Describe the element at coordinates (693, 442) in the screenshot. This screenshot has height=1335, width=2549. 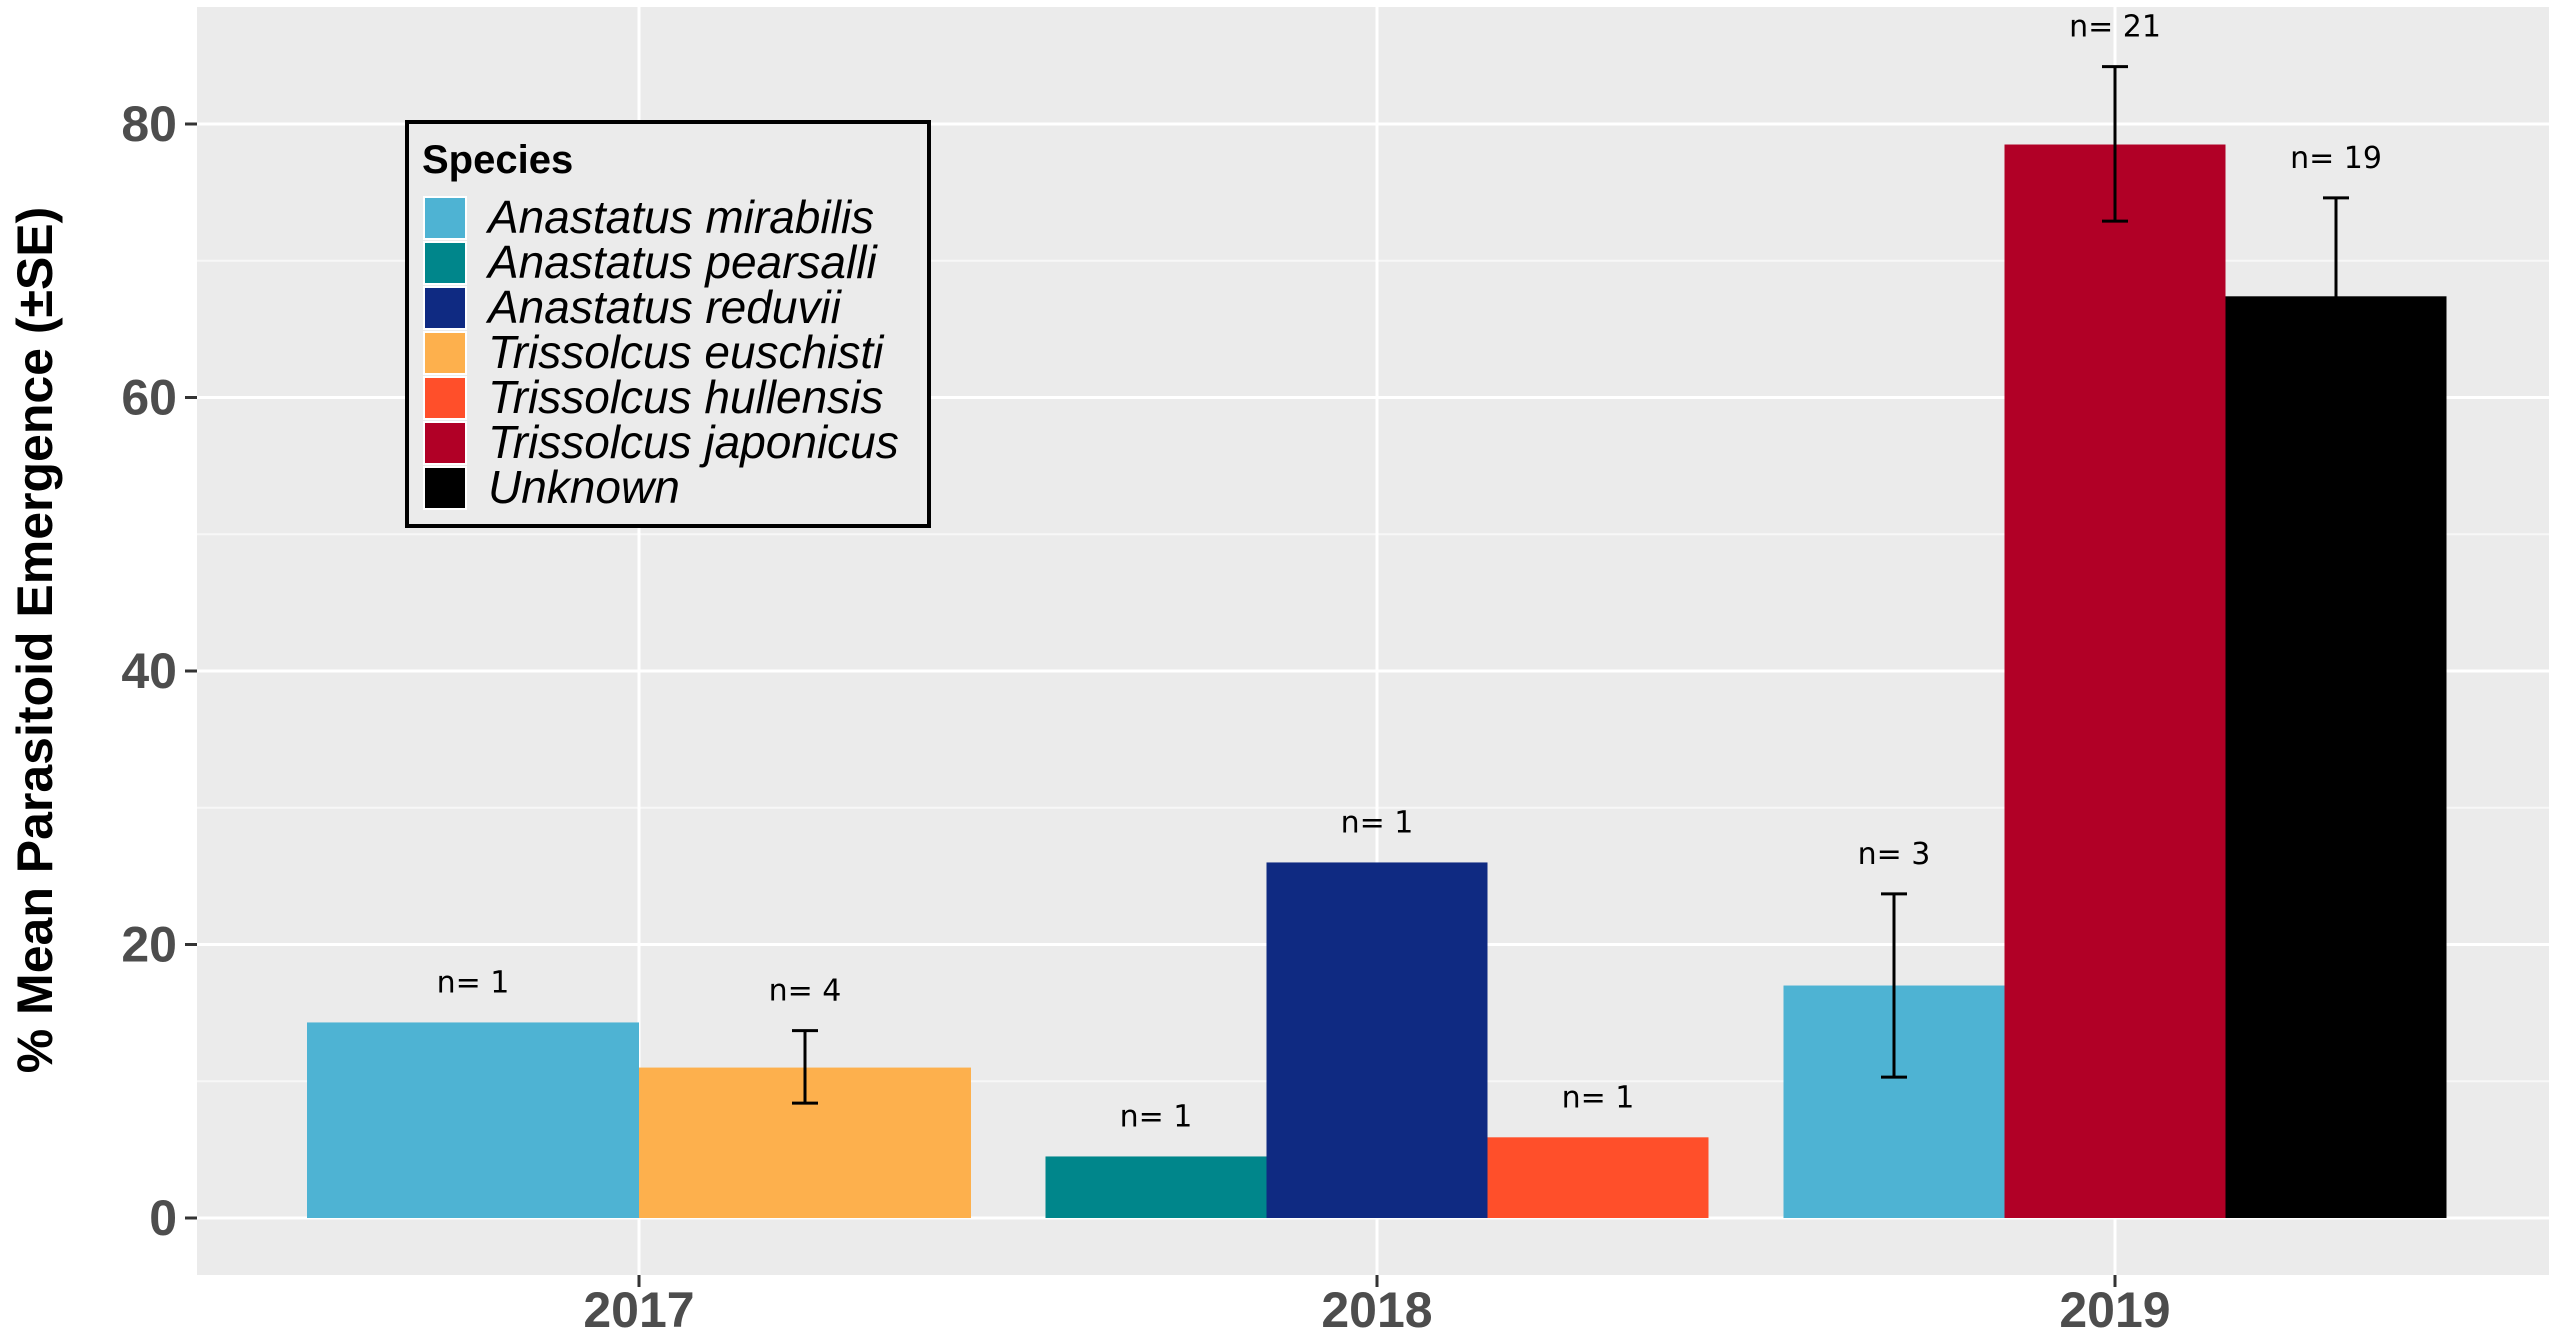
I see `legend-label-trissolcus-japonicus: Trissolcus japonicus` at that location.